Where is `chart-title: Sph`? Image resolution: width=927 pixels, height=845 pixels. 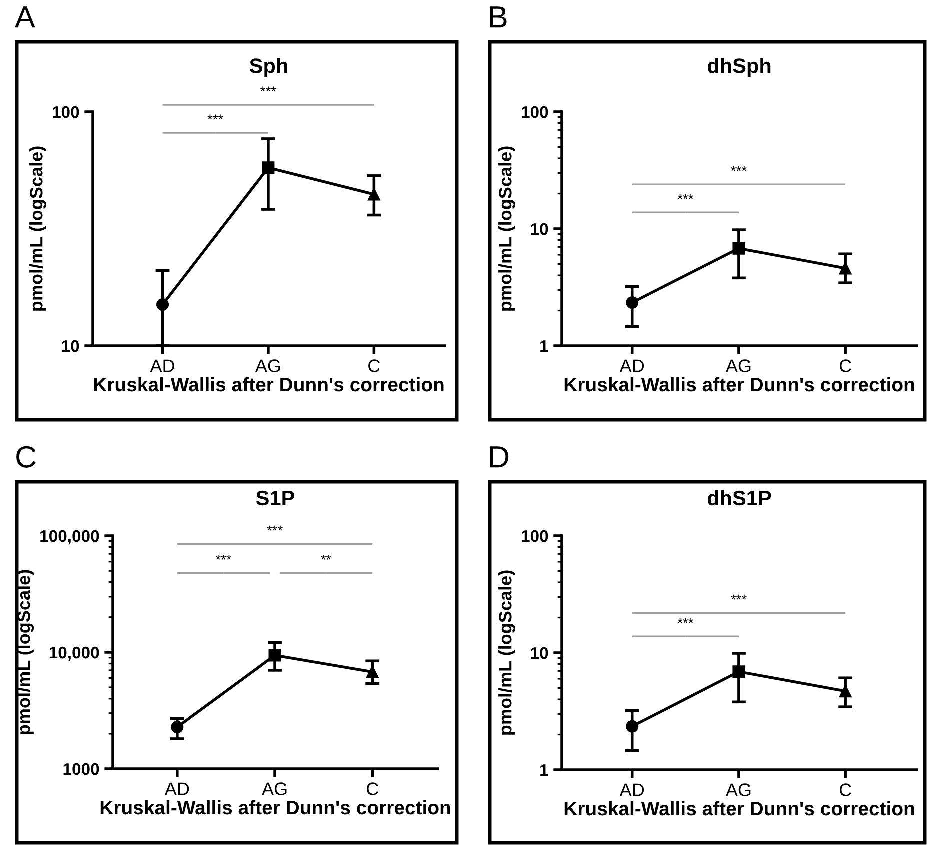 chart-title: Sph is located at coordinates (269, 68).